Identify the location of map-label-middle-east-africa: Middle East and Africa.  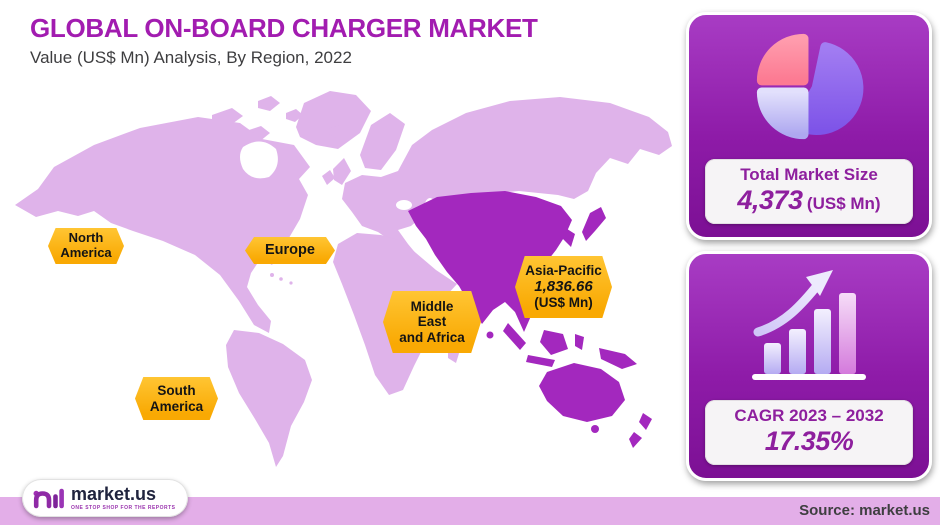
(432, 322).